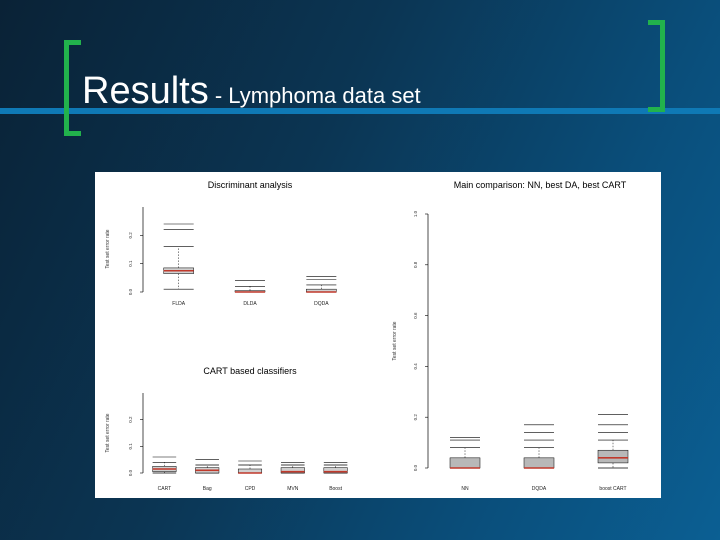 This screenshot has height=540, width=720. What do you see at coordinates (360, 111) in the screenshot?
I see `header-stripe` at bounding box center [360, 111].